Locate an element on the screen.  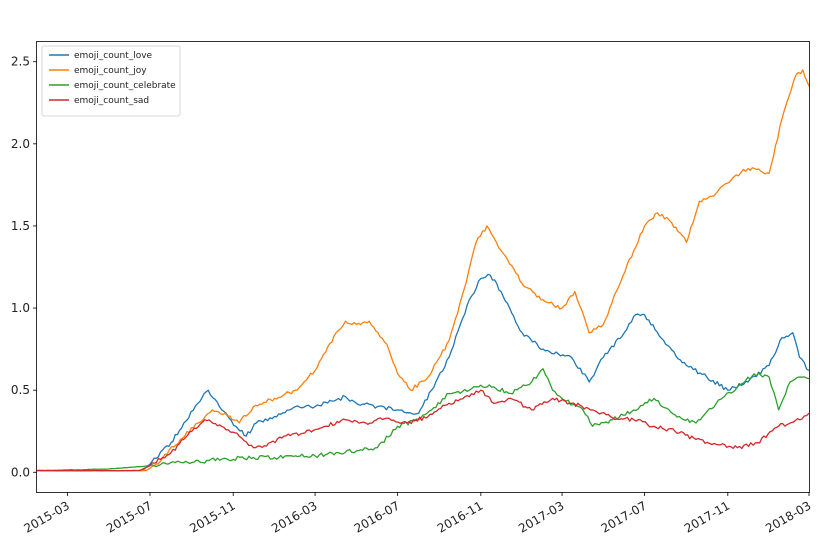
y-tick-label: 1.5 is located at coordinates (20, 226).